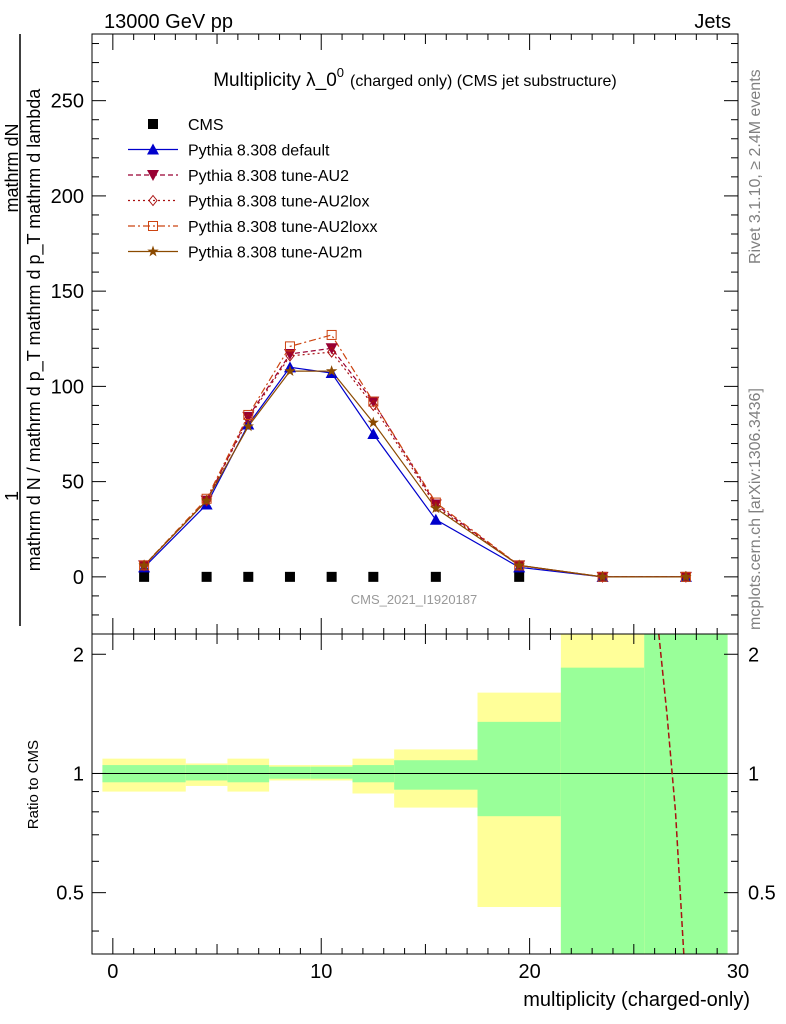  I want to click on legend-label: Pythia 8.308 tune-AU2, so click(268, 176).